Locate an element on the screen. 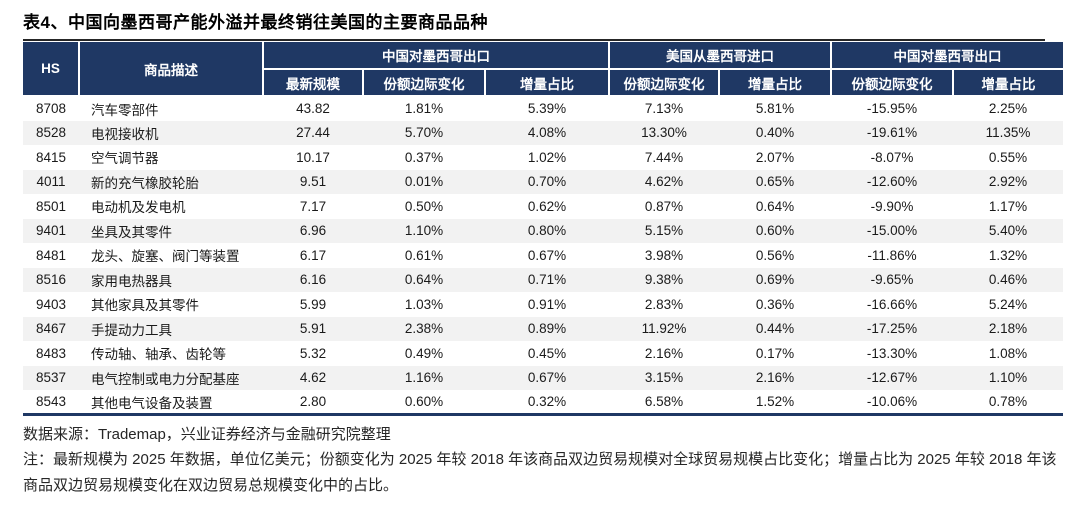 The height and width of the screenshot is (515, 1080). value-cell: 4.62% is located at coordinates (664, 182).